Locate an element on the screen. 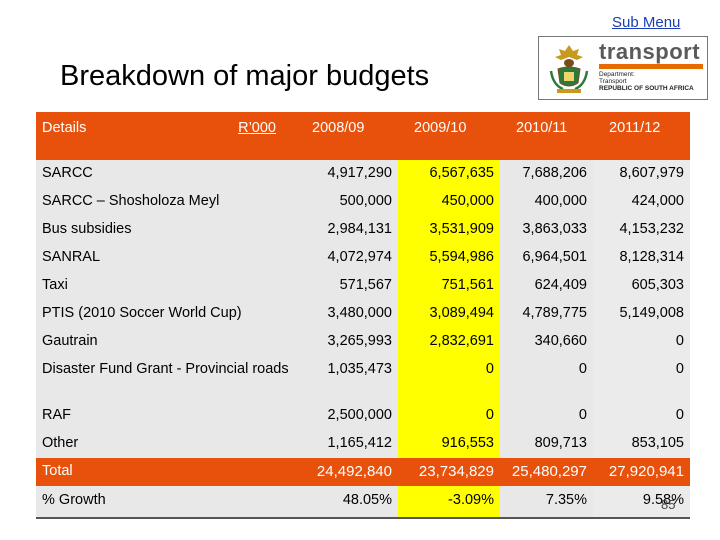 This screenshot has width=720, height=540. row-value: 7,688,206 is located at coordinates (546, 174).